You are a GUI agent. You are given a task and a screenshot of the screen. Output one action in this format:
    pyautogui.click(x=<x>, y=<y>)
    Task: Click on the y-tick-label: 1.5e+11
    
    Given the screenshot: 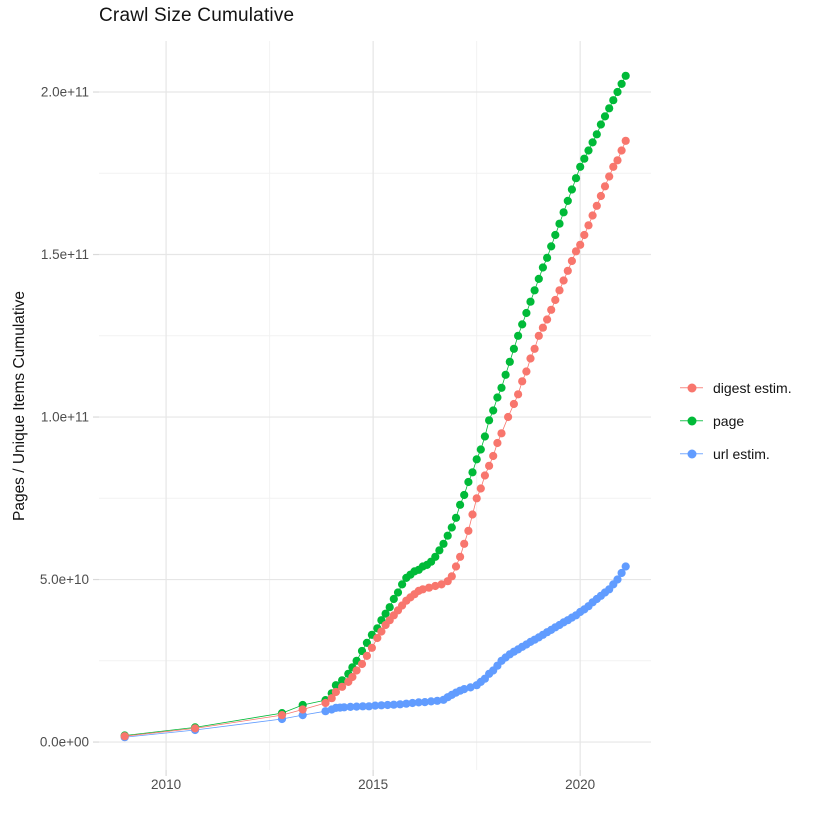 What is the action you would take?
    pyautogui.click(x=65, y=254)
    